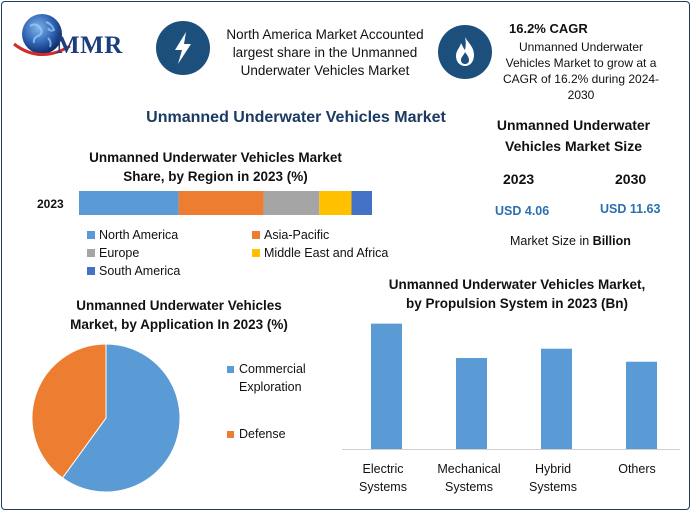 The width and height of the screenshot is (693, 513). Describe the element at coordinates (556, 398) in the screenshot. I see `bar-hybrid-systems` at that location.